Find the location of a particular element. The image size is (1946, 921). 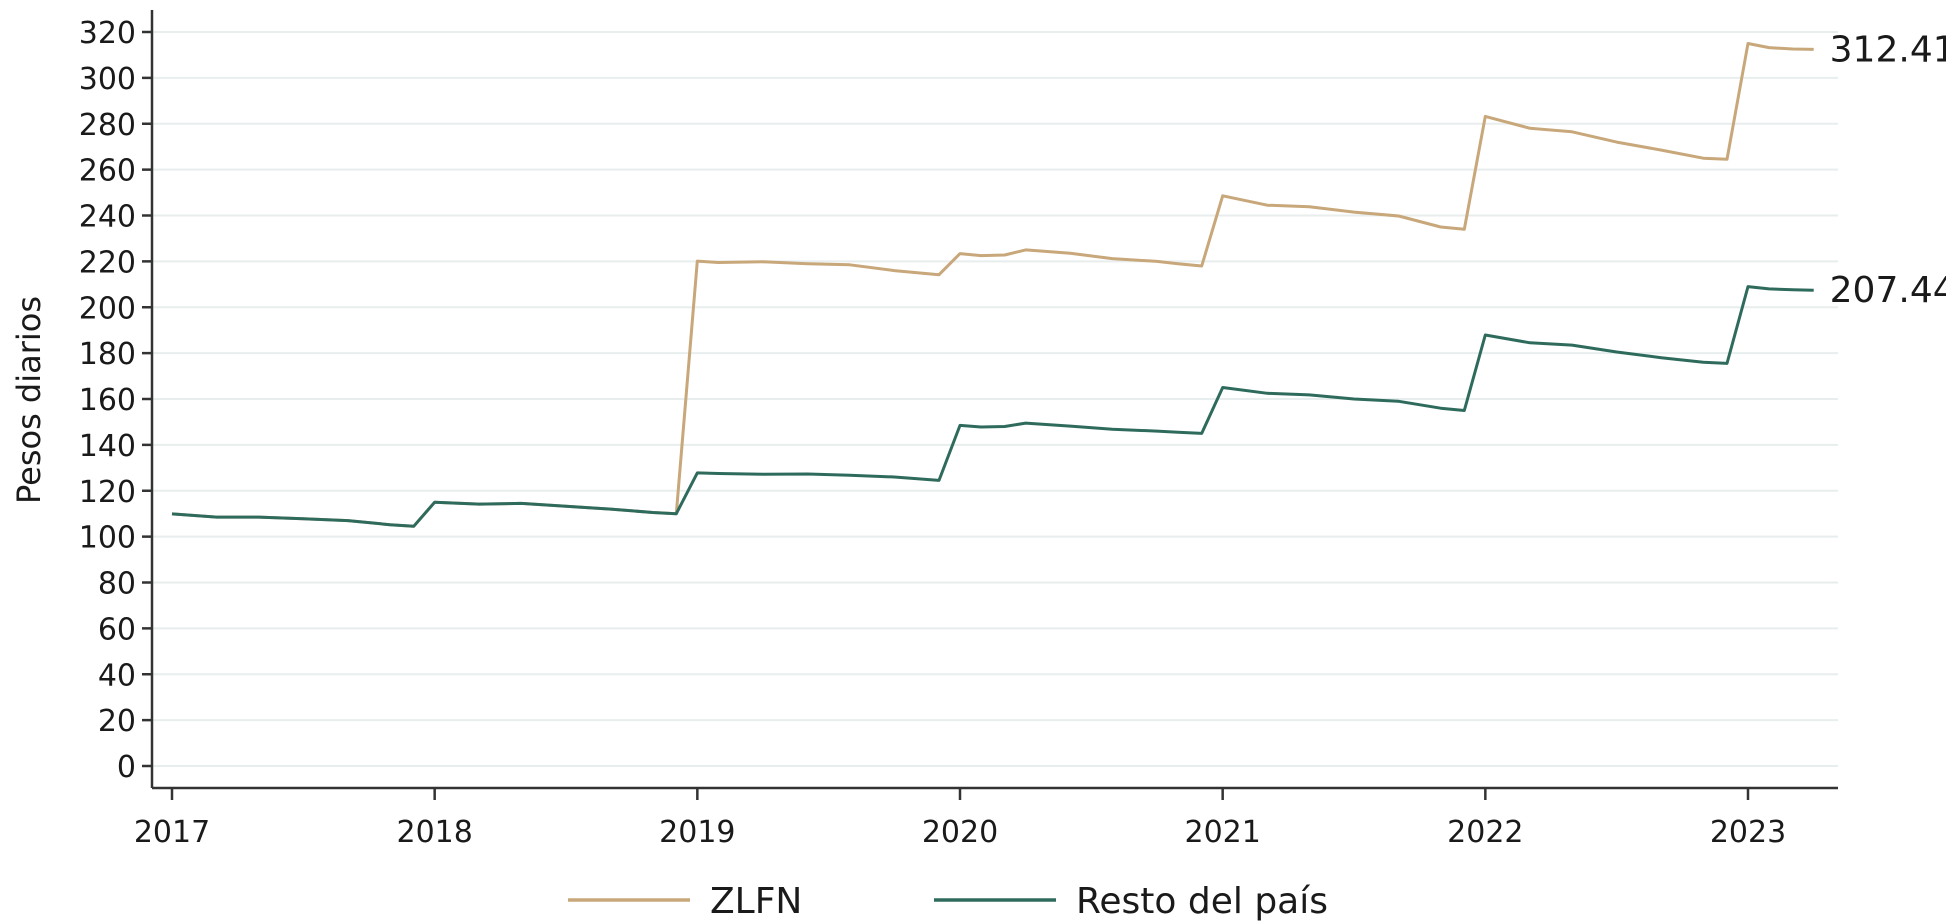

y-tick-label: 20 is located at coordinates (117, 721).